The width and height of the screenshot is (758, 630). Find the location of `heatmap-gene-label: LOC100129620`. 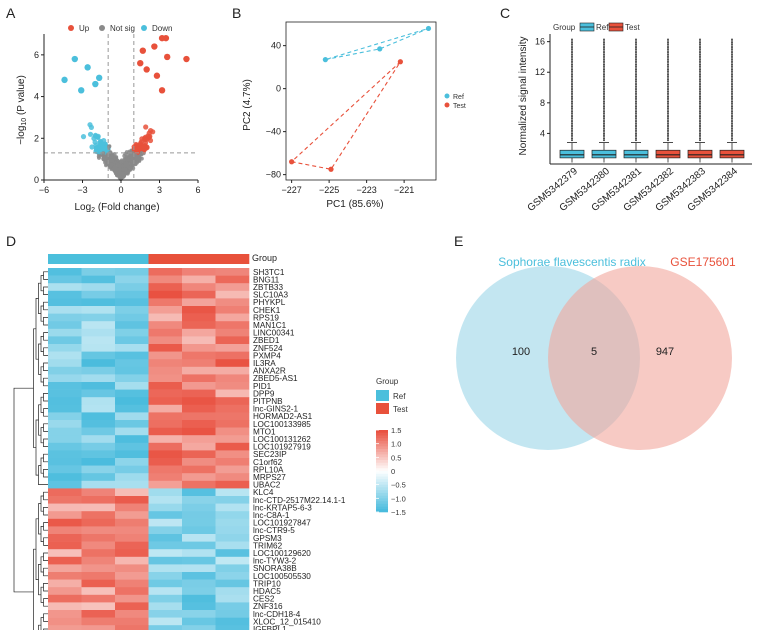

heatmap-gene-label: LOC100129620 is located at coordinates (282, 553).